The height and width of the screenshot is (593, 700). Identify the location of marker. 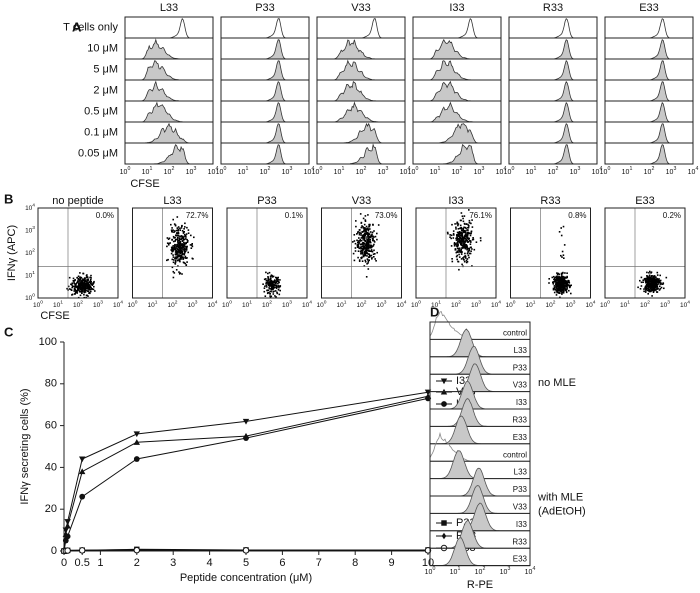
(444, 381).